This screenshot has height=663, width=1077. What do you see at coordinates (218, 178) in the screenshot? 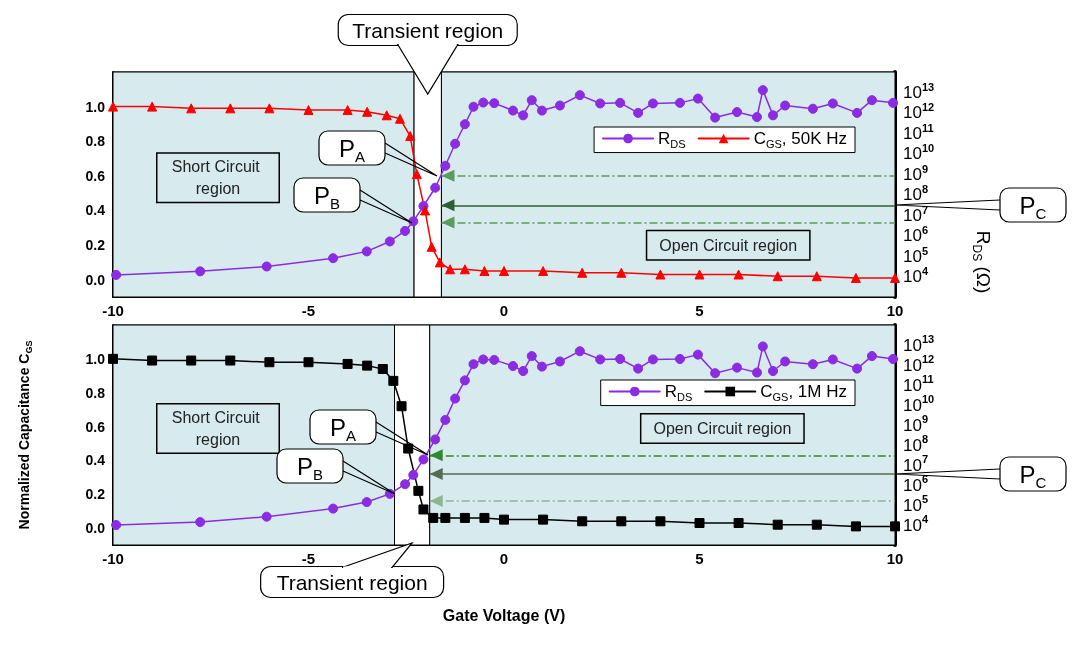
I see `band-label: Short Circuit region` at bounding box center [218, 178].